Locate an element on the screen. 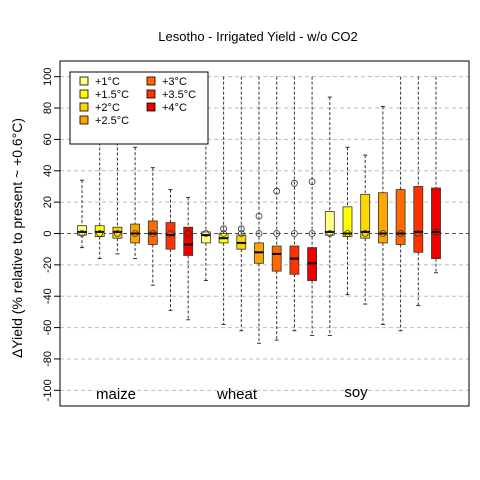  legend: +1°C+1.5°C+2°C+2.5°C +3°C+3.5°C+4°C is located at coordinates (139, 108).